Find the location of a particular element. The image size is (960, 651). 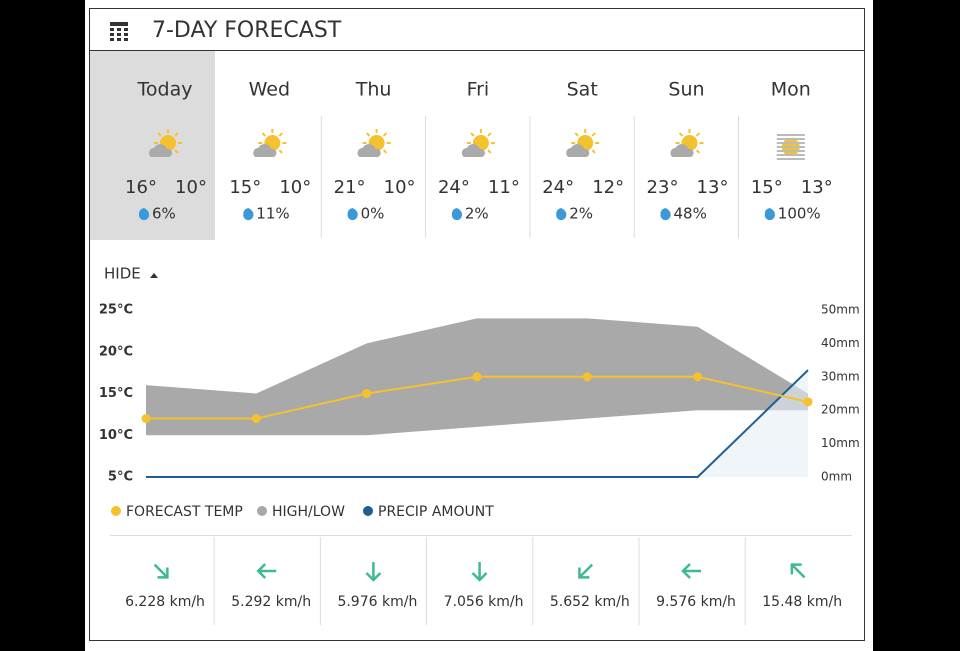

y-tick-label: 10°C is located at coordinates (116, 435).